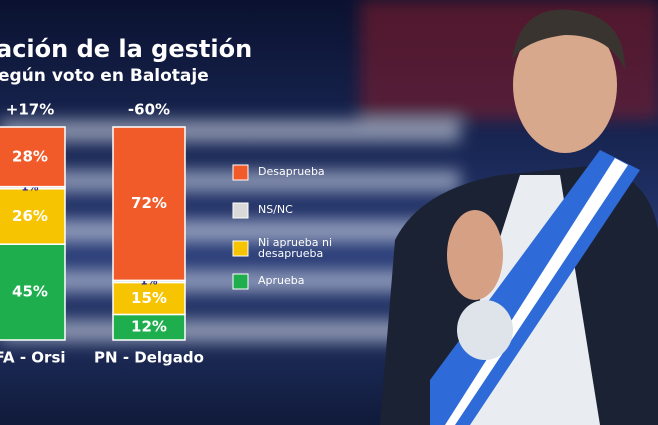  I want to click on chart-title: ación de la gestión, so click(126, 49).